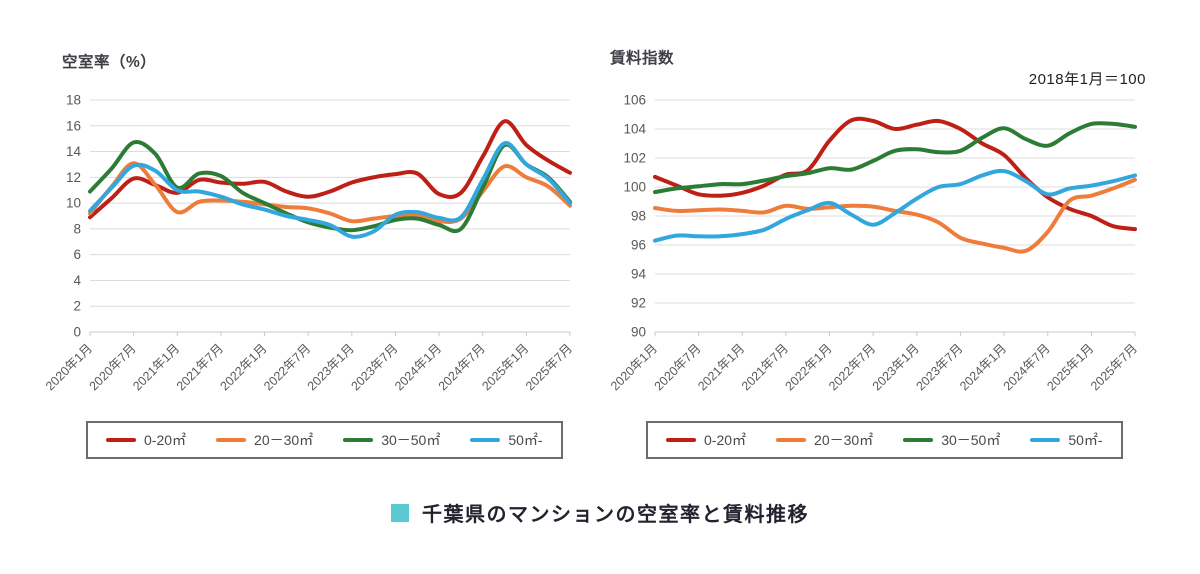  Describe the element at coordinates (615, 515) in the screenshot. I see `figure-title: 千葉県のマンションの空室率と賃料推移` at that location.